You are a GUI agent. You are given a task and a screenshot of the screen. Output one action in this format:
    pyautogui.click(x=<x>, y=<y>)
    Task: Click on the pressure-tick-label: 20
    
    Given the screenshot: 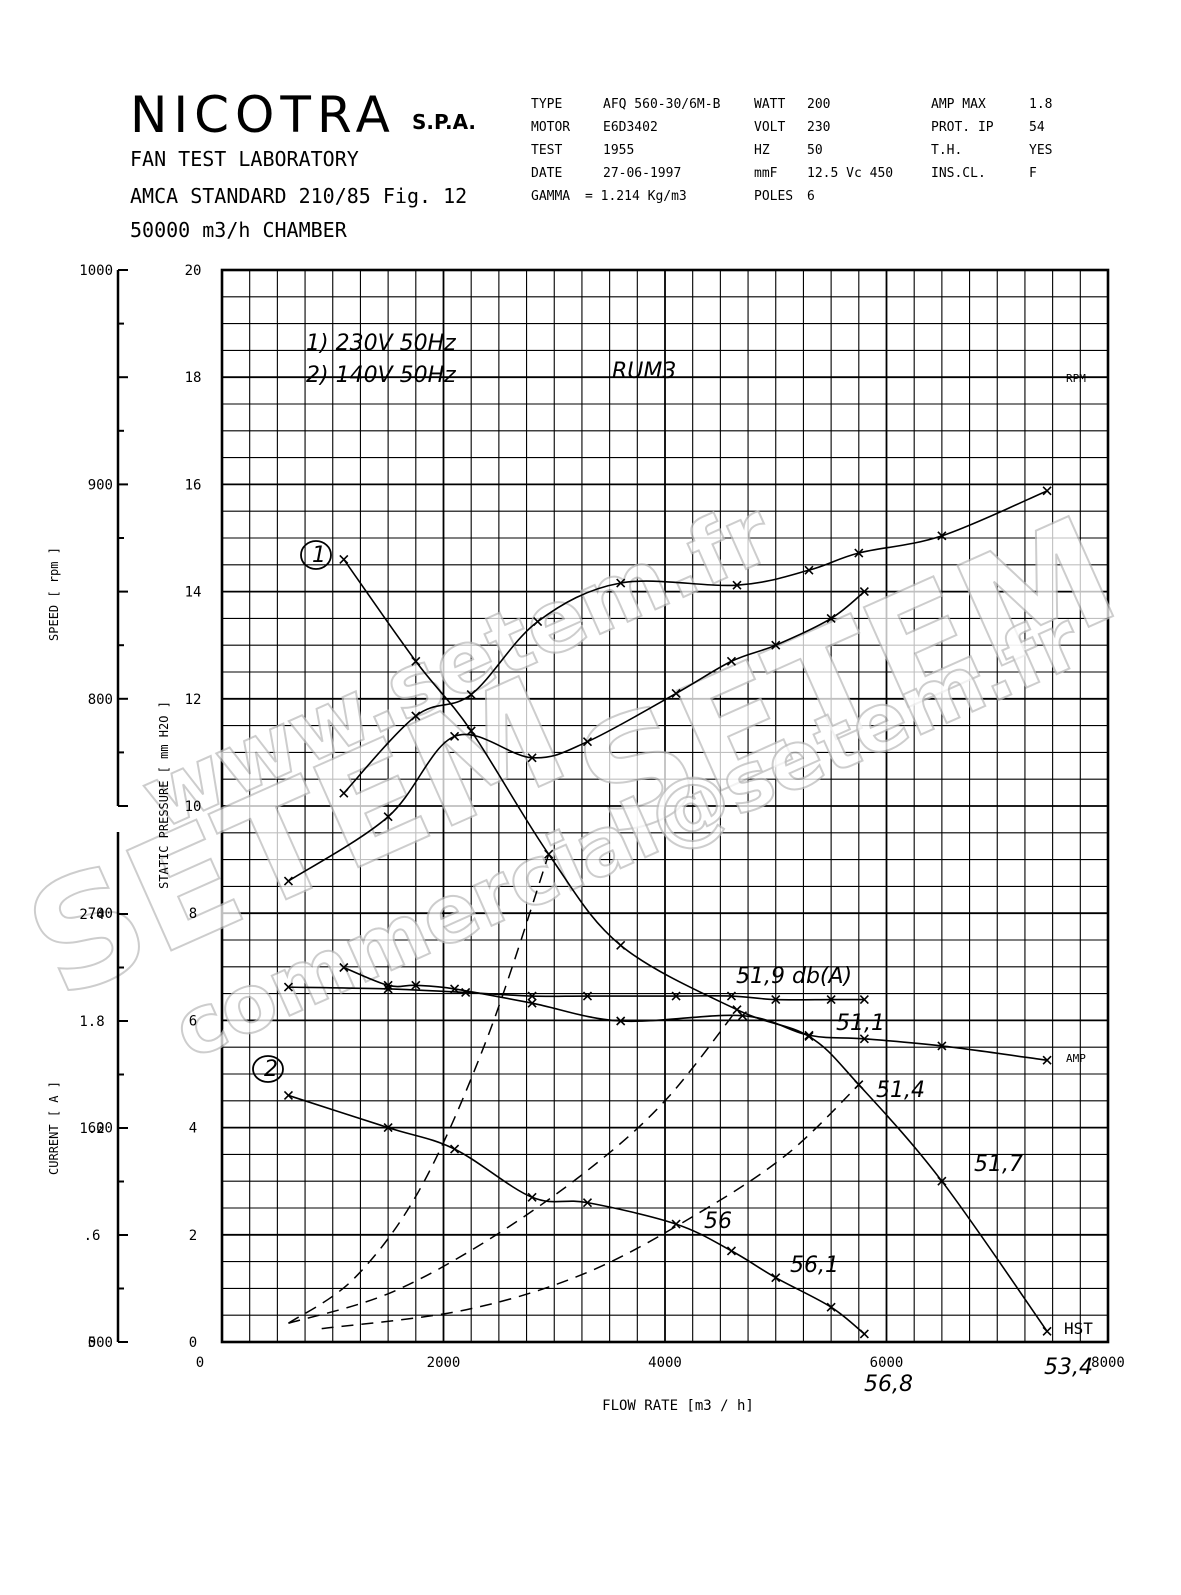 What is the action you would take?
    pyautogui.click(x=193, y=271)
    